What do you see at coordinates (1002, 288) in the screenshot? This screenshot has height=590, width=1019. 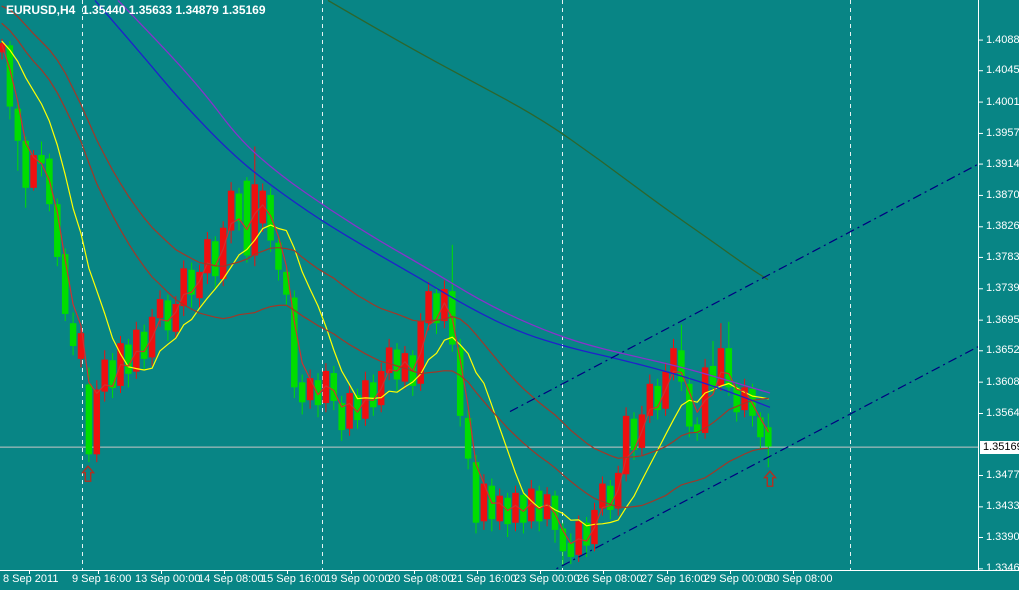 I see `price-tick-label: 1.37390` at bounding box center [1002, 288].